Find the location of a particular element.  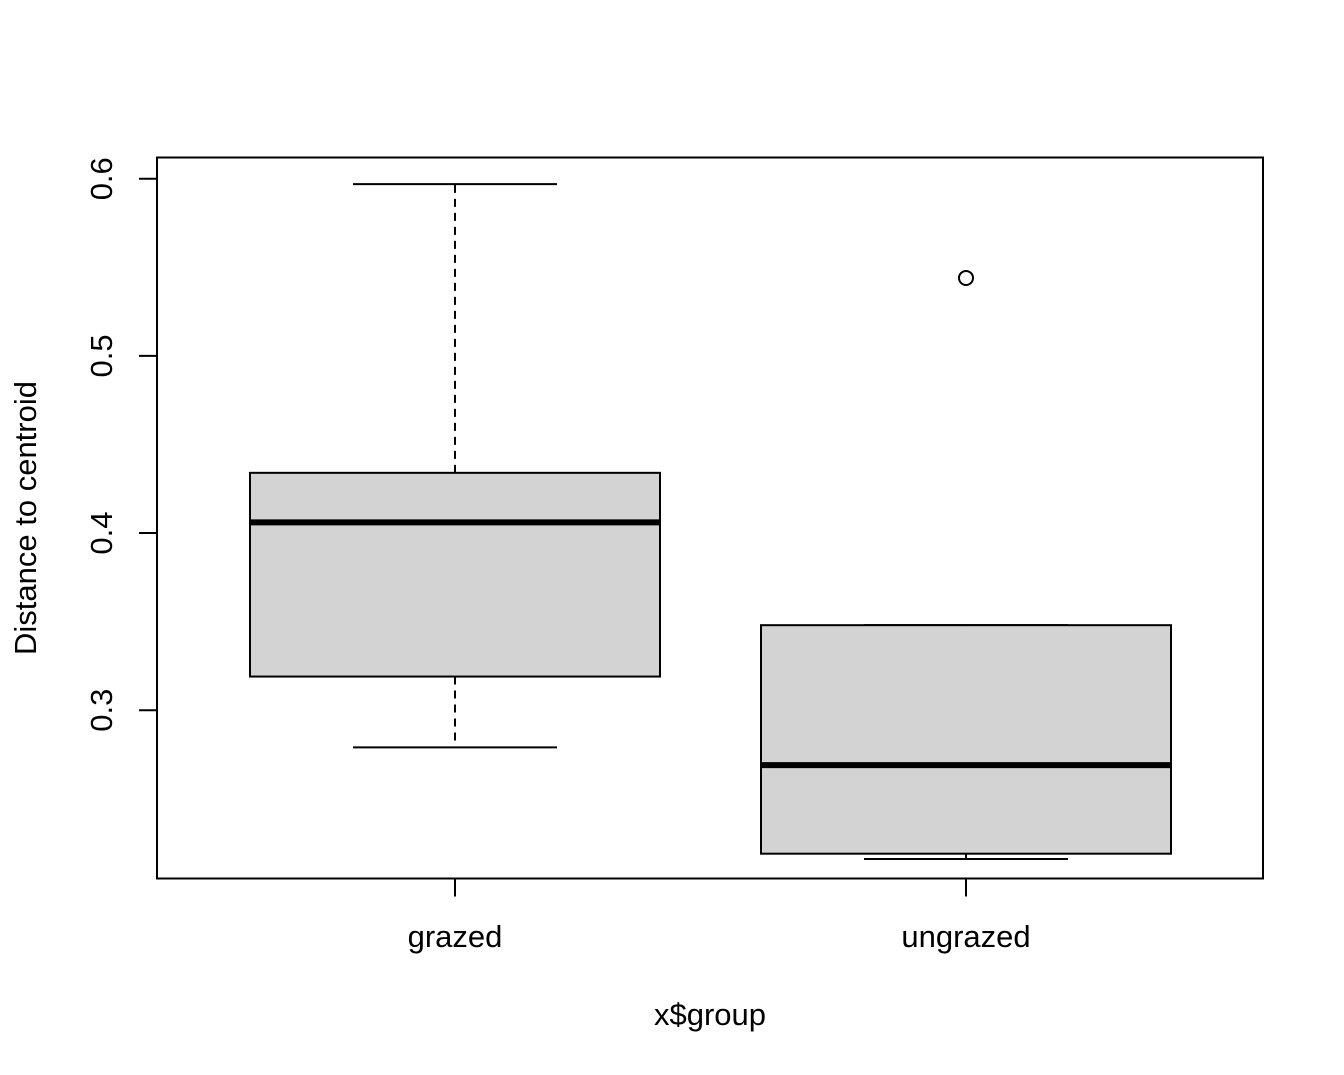

y-axis: 0.3 0.4 0.5 0.6 is located at coordinates (121, 444).